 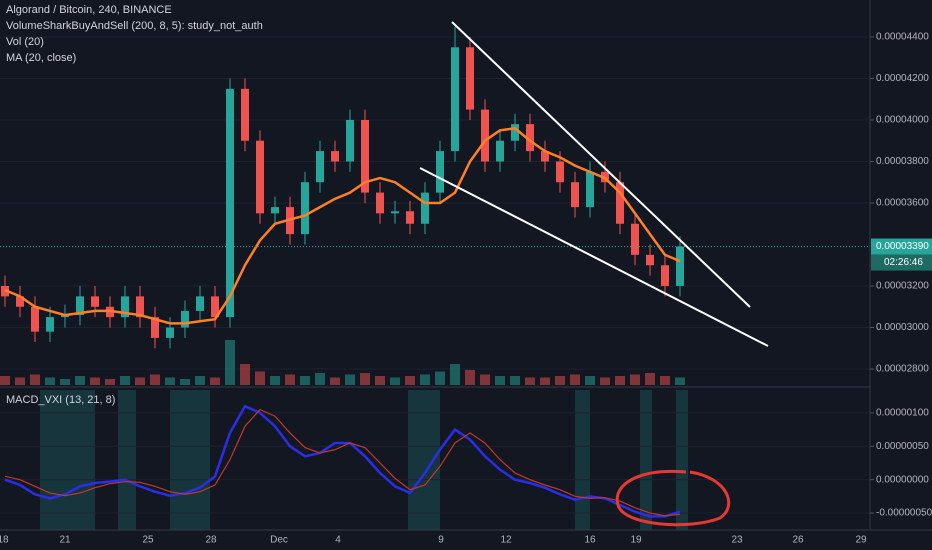 I want to click on y-tick-label: 0.00004400, so click(x=902, y=37).